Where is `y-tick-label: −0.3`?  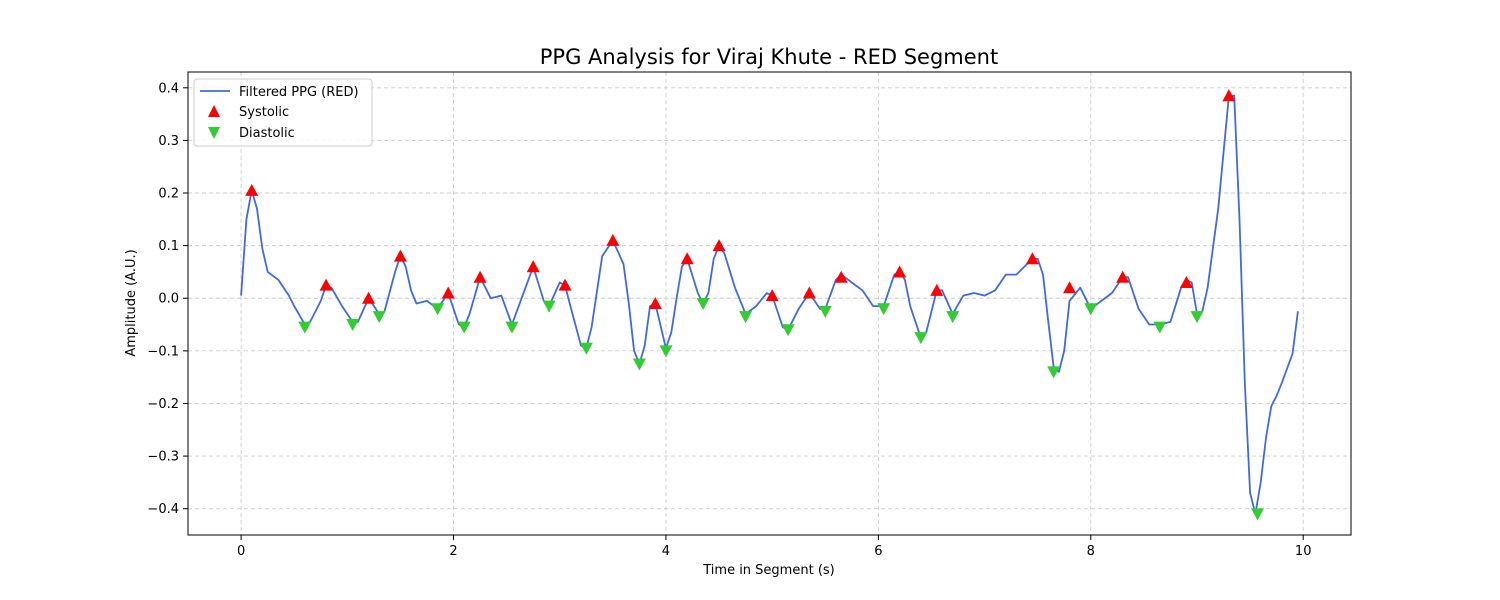 y-tick-label: −0.3 is located at coordinates (163, 457).